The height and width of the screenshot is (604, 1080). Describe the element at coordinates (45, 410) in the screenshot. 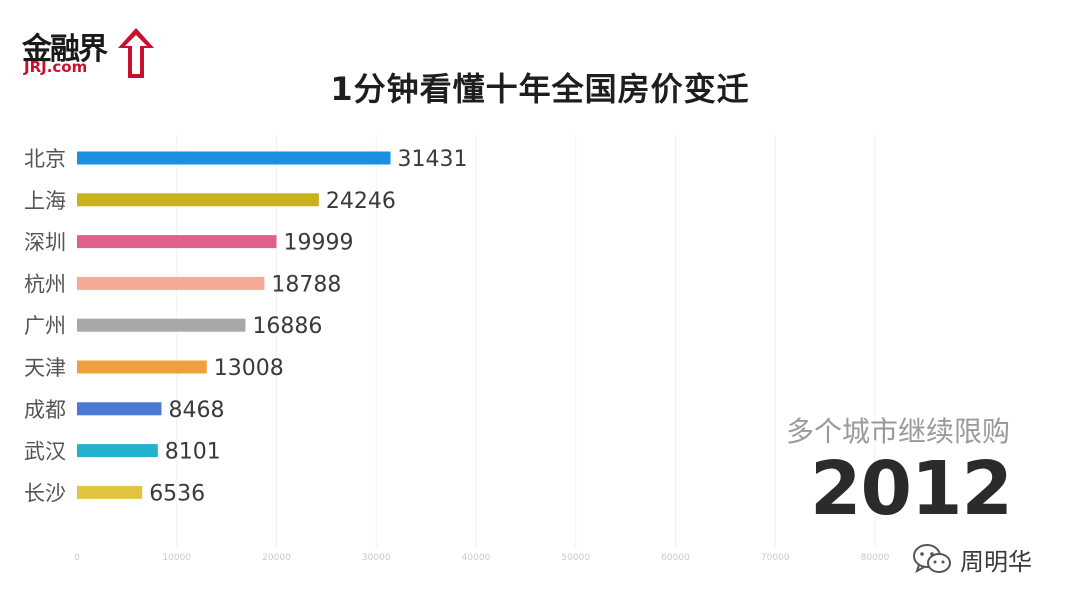

I see `category-label: 成都` at that location.